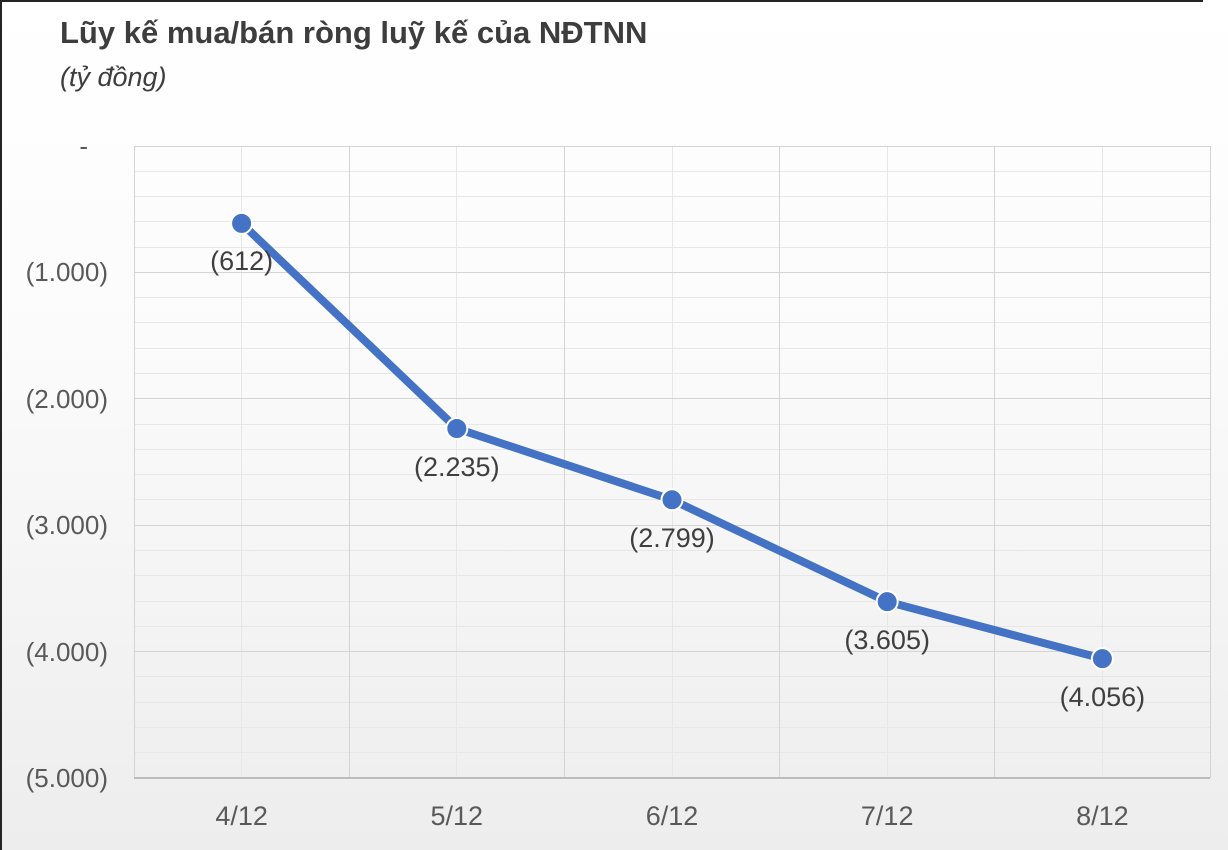 The width and height of the screenshot is (1228, 850). I want to click on x-axis-tick-label: 8/12, so click(1102, 816).